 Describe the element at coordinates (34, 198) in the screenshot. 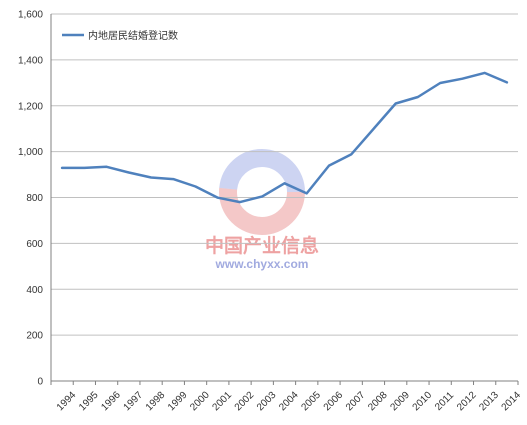

I see `y-tick-label: 800` at that location.